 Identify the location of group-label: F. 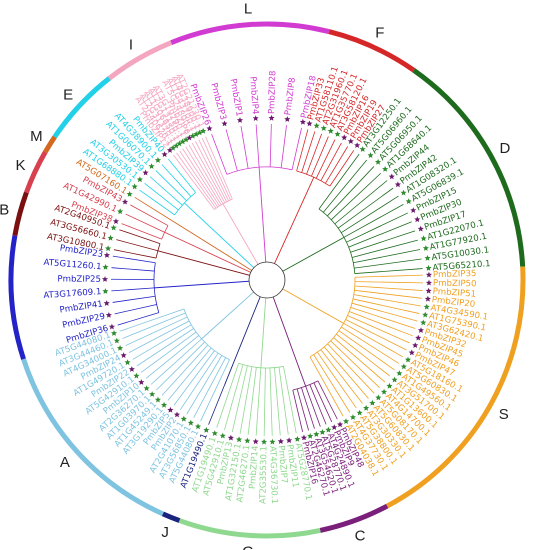
(379, 32).